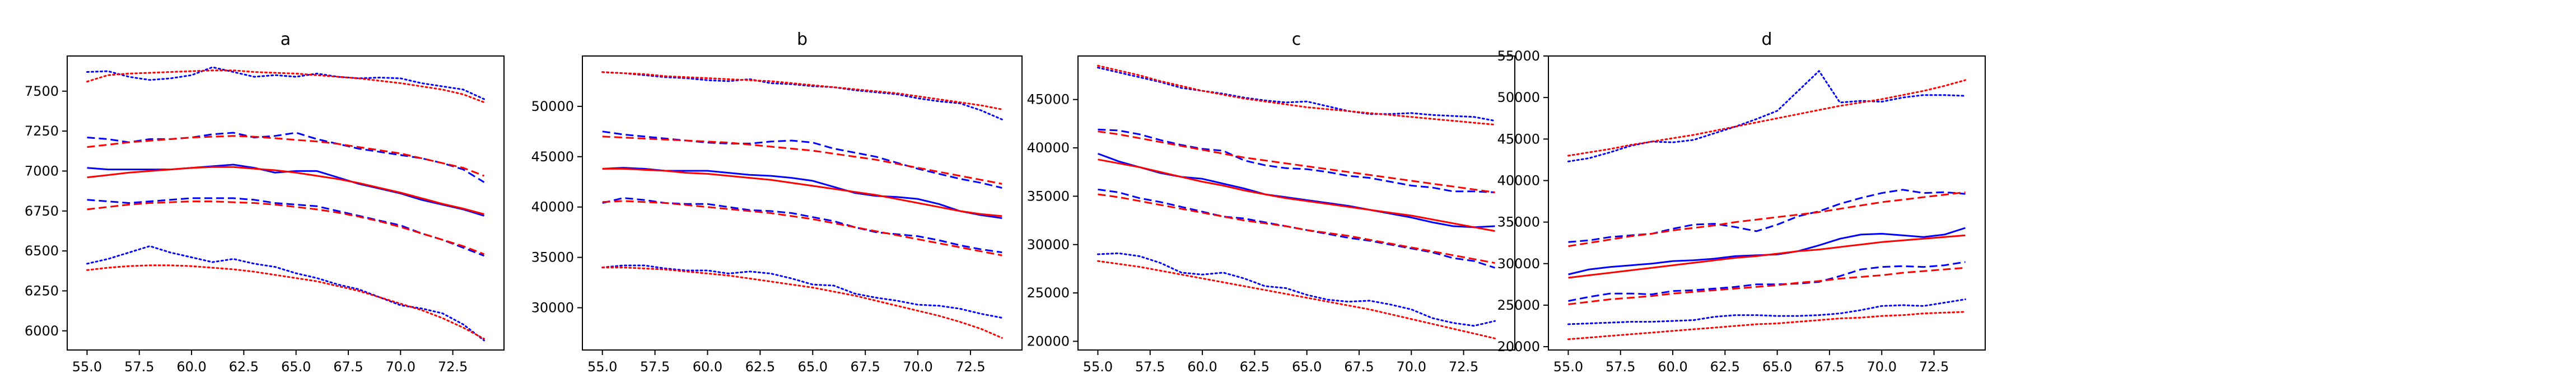 The height and width of the screenshot is (392, 2576). What do you see at coordinates (1297, 40) in the screenshot?
I see `panel-title: c` at bounding box center [1297, 40].